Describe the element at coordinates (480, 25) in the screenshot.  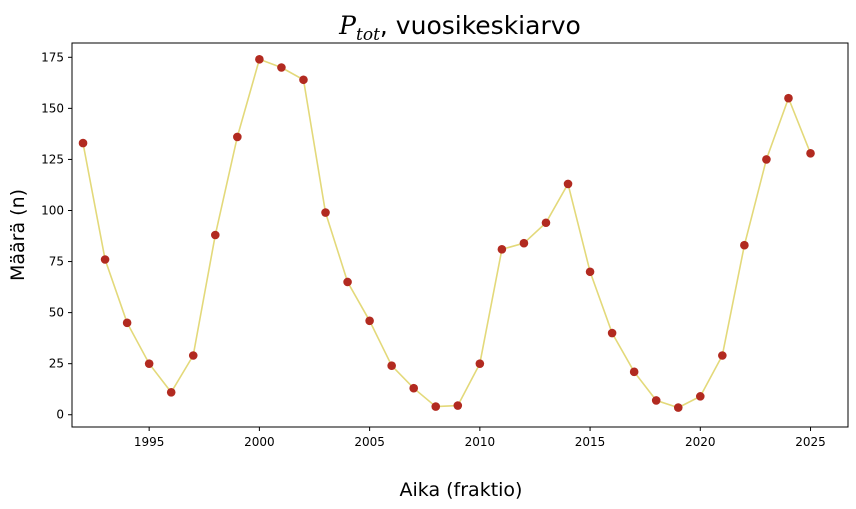
I see `chart-title-rest: , vuosikeskiarvo` at that location.